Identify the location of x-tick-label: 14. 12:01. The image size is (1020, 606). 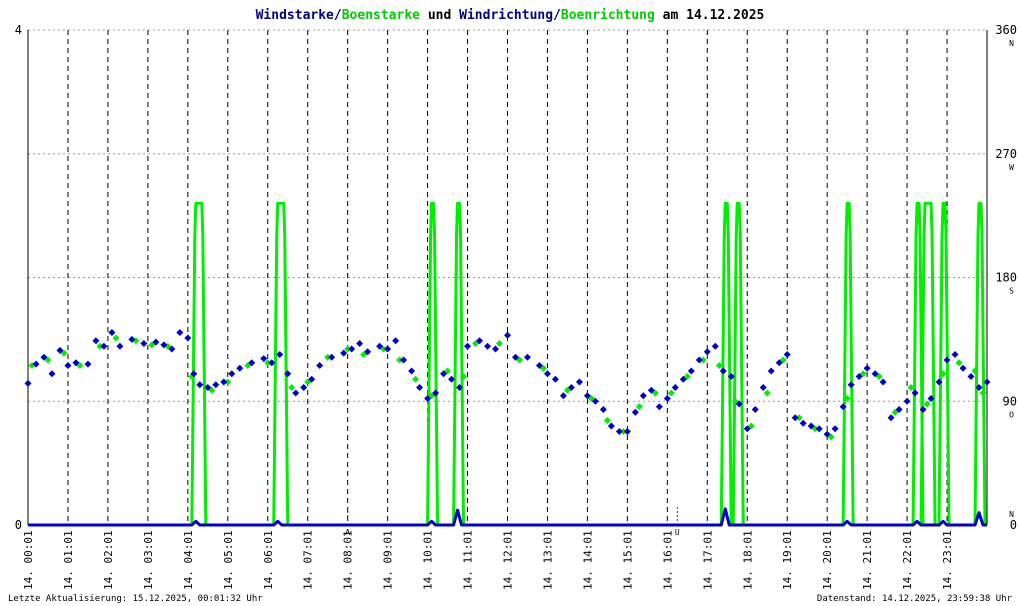
(508, 560).